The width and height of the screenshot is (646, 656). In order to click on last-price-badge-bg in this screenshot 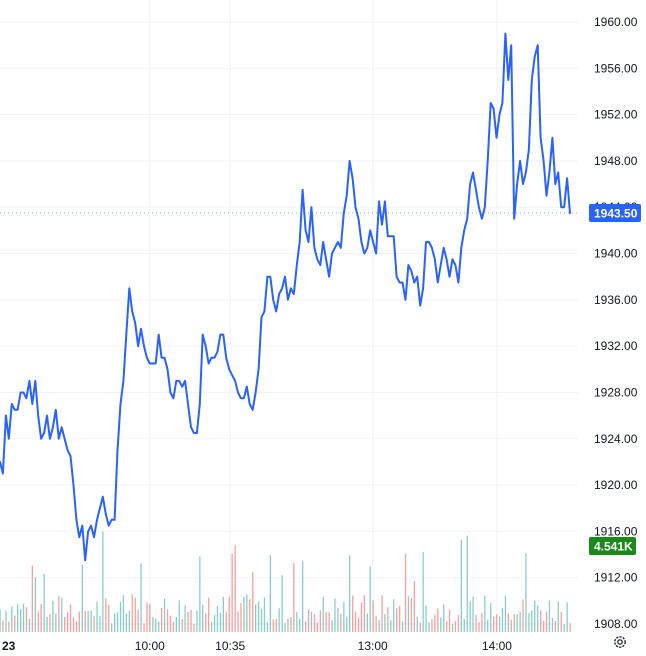, I will do `click(615, 213)`.